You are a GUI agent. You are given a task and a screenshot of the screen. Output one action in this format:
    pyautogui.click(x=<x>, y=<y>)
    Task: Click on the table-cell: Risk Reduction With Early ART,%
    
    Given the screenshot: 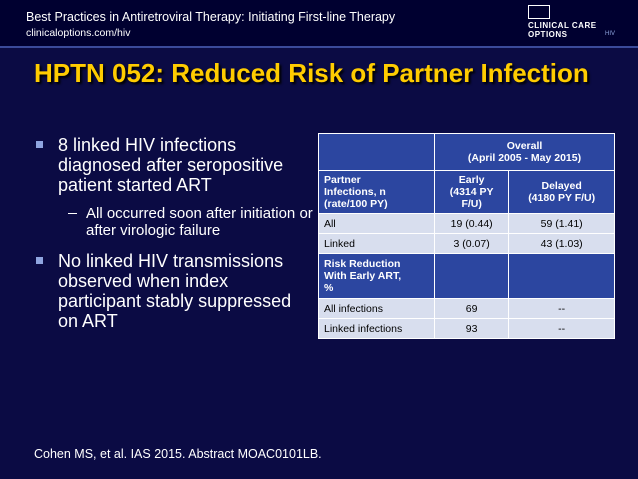 What is the action you would take?
    pyautogui.click(x=376, y=276)
    